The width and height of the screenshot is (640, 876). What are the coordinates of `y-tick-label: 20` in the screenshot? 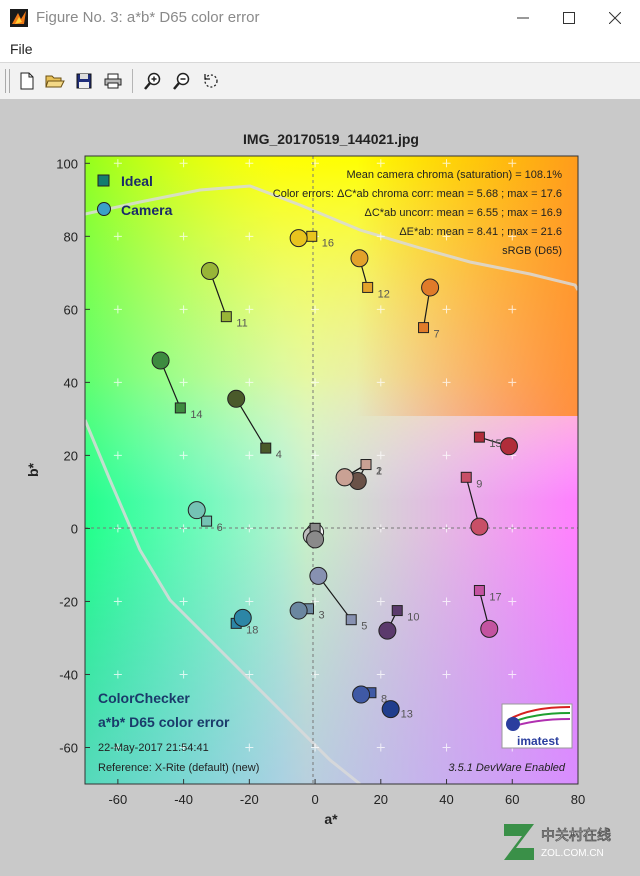 It's located at (71, 455).